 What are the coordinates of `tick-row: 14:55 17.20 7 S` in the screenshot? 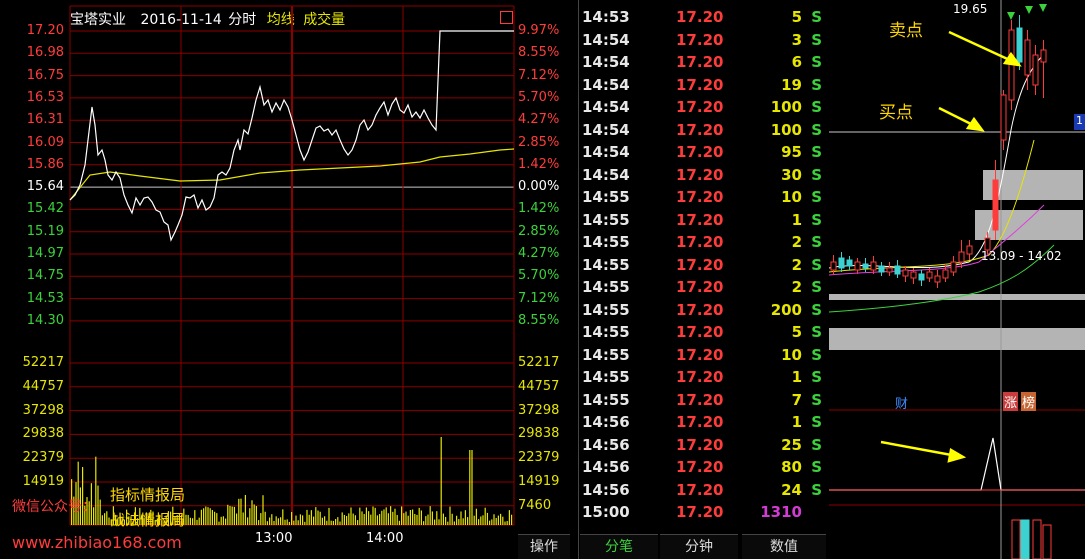 It's located at (703, 399).